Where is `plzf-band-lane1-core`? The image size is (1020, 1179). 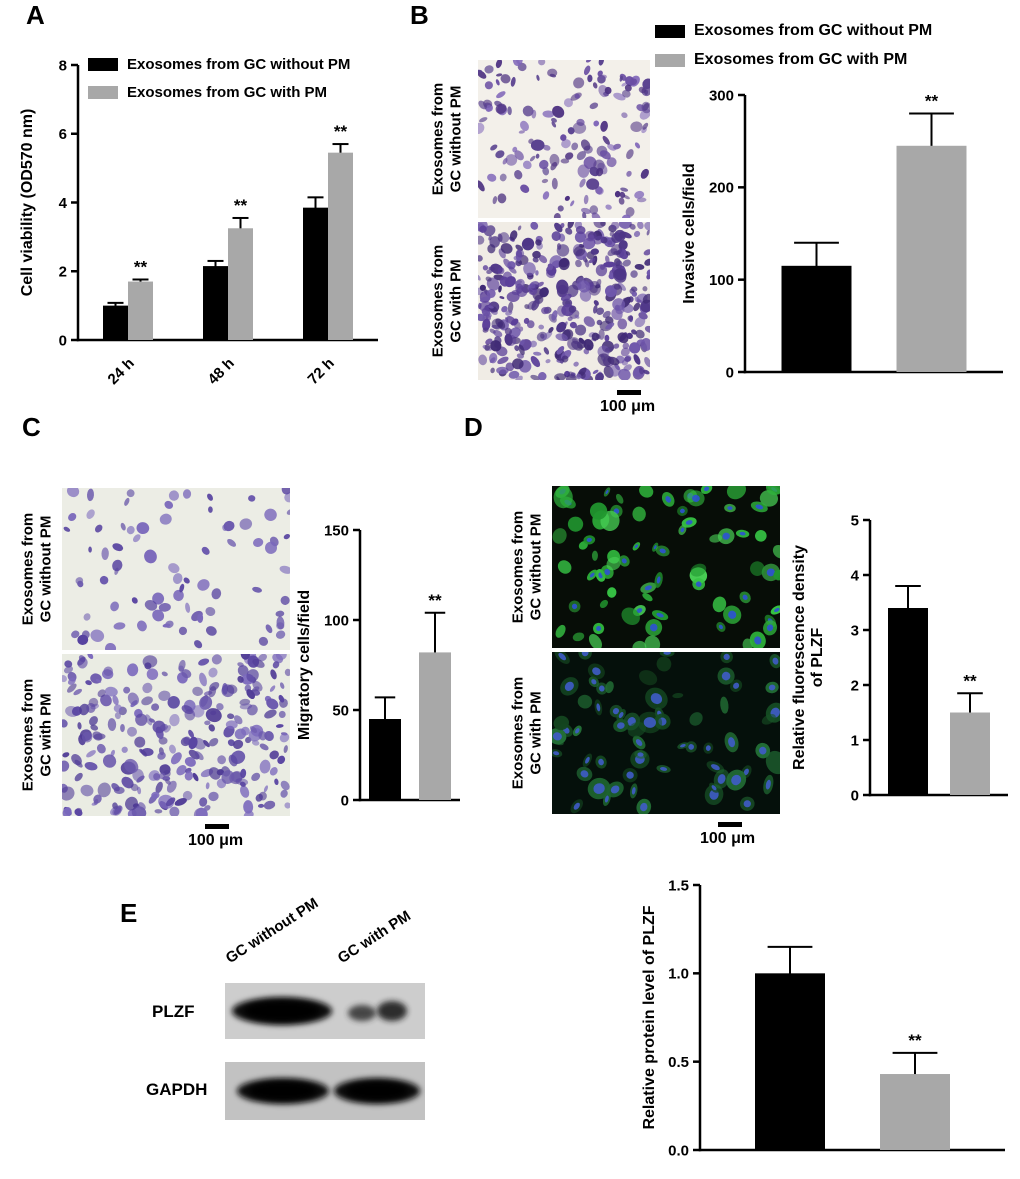
plzf-band-lane1-core is located at coordinates (282, 1011).